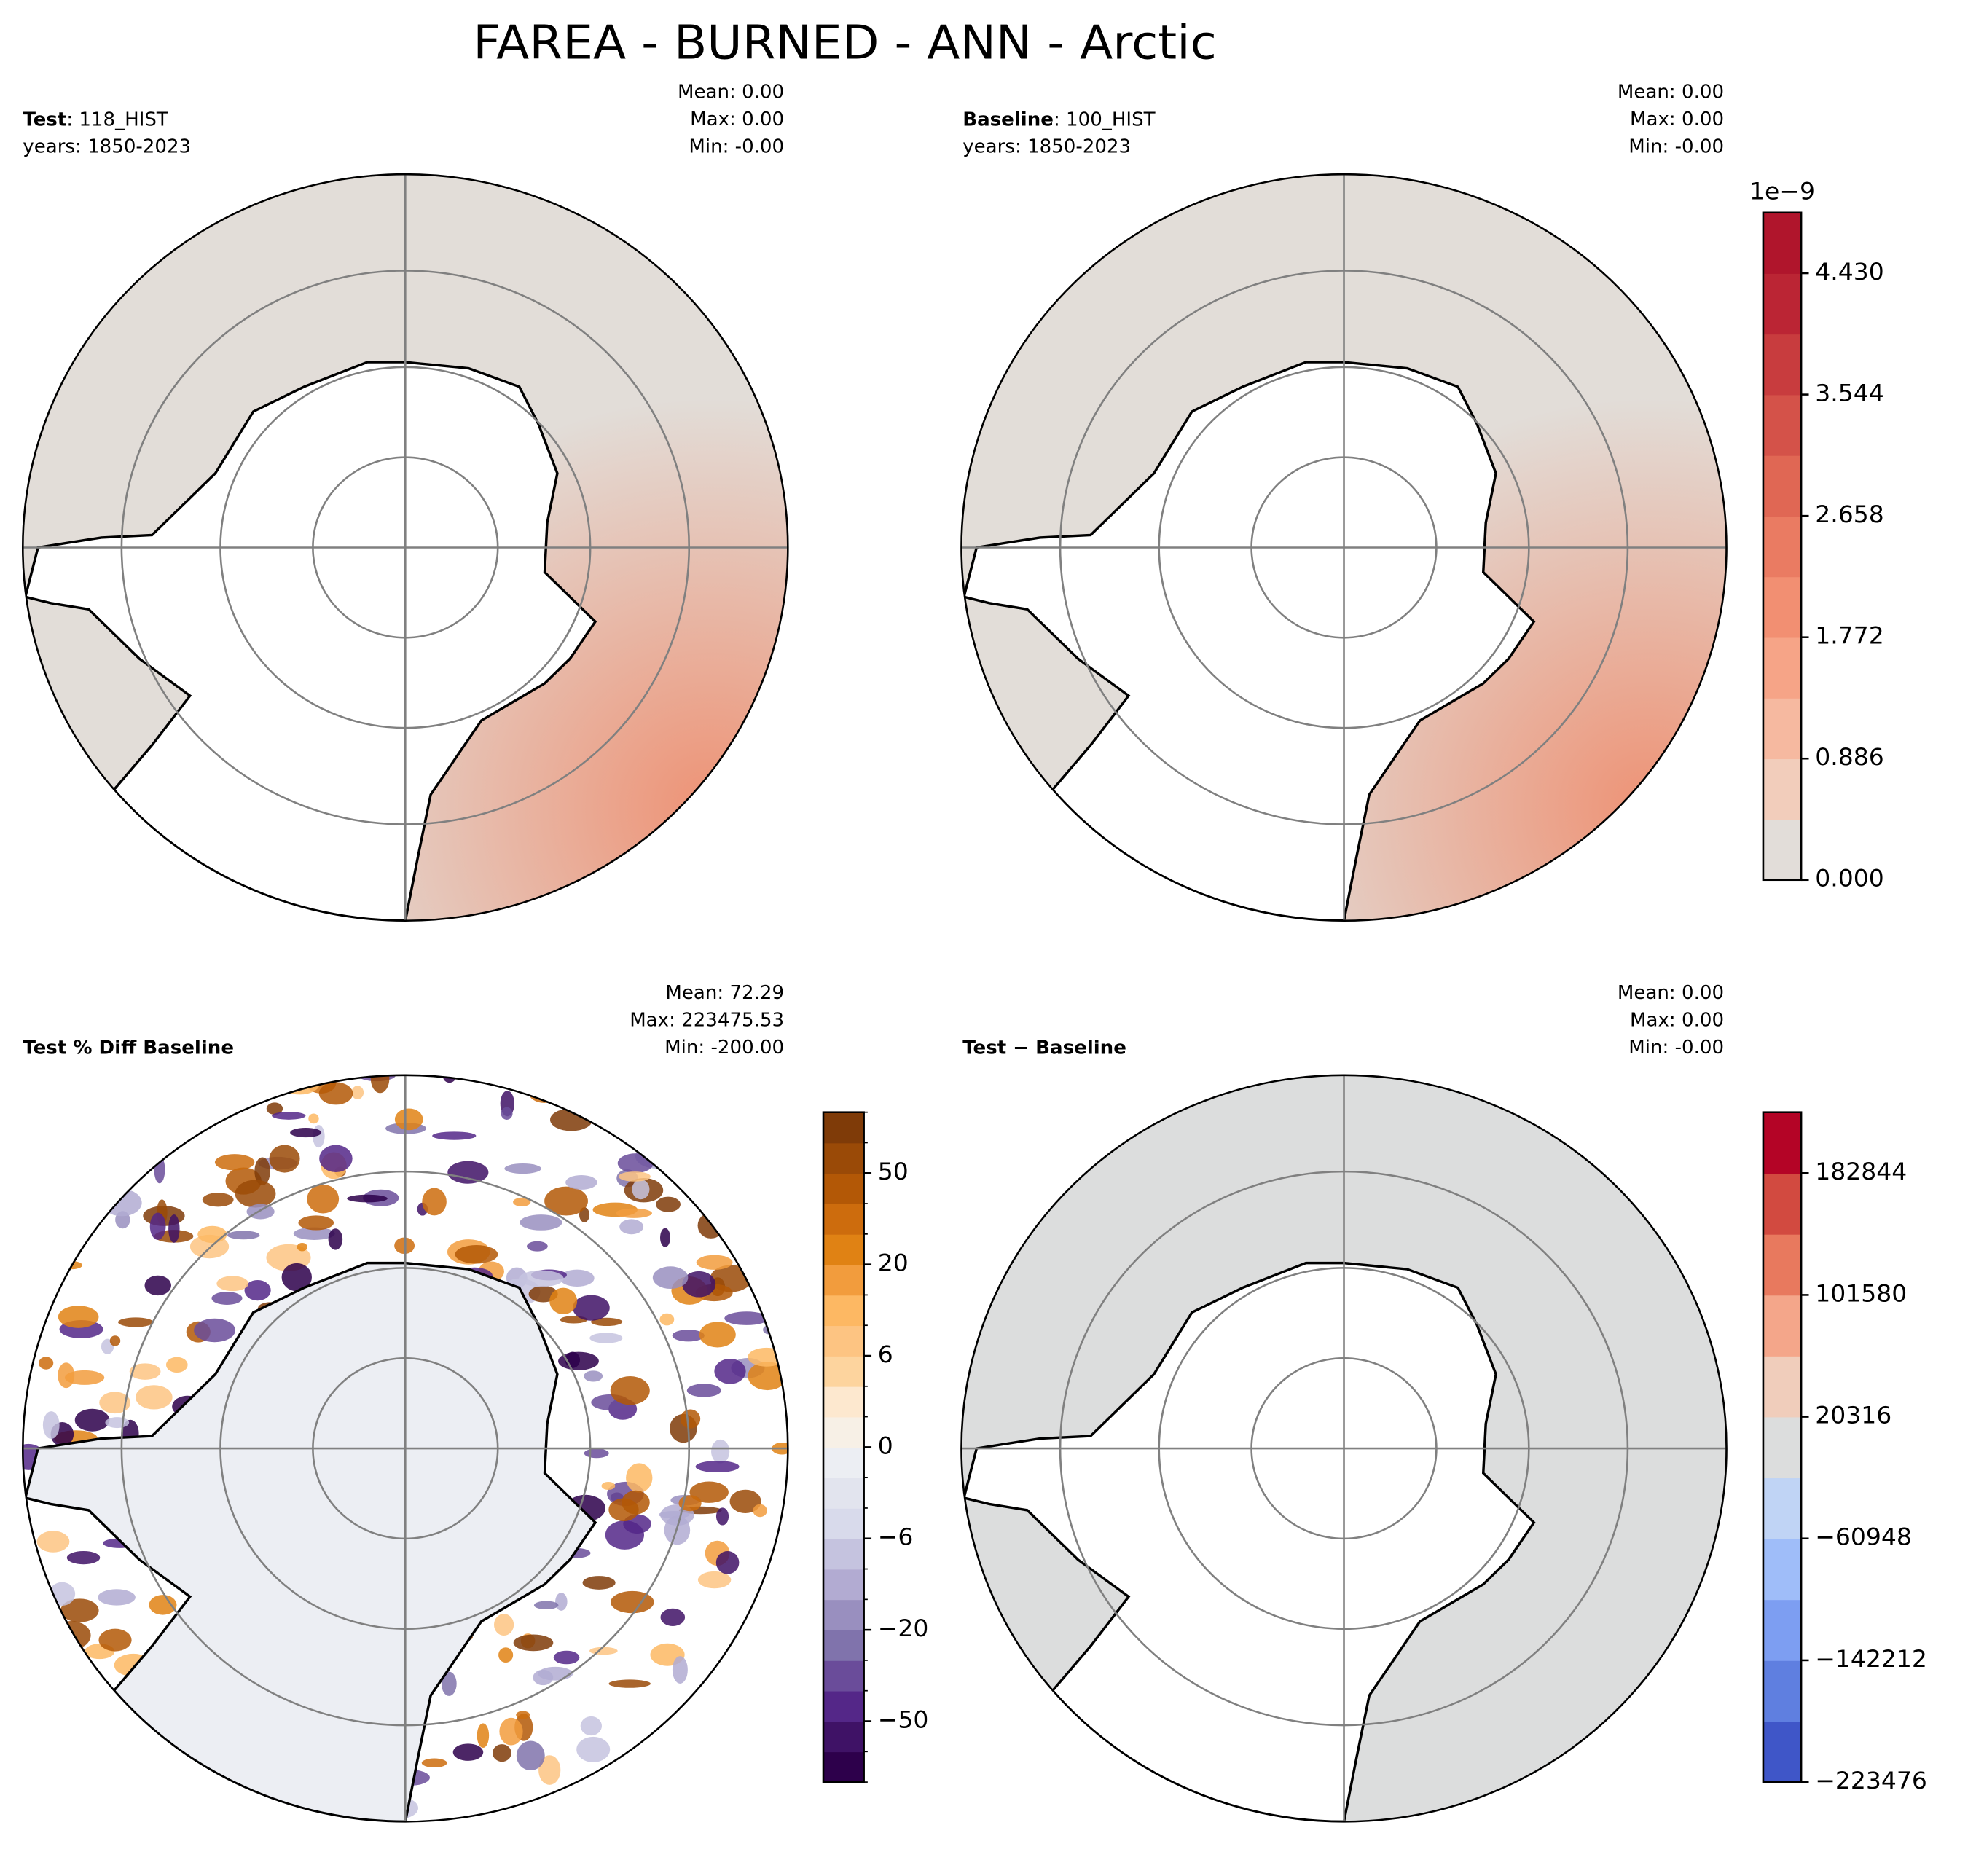  Describe the element at coordinates (1008, 119) in the screenshot. I see `panel-name: Baseline` at that location.